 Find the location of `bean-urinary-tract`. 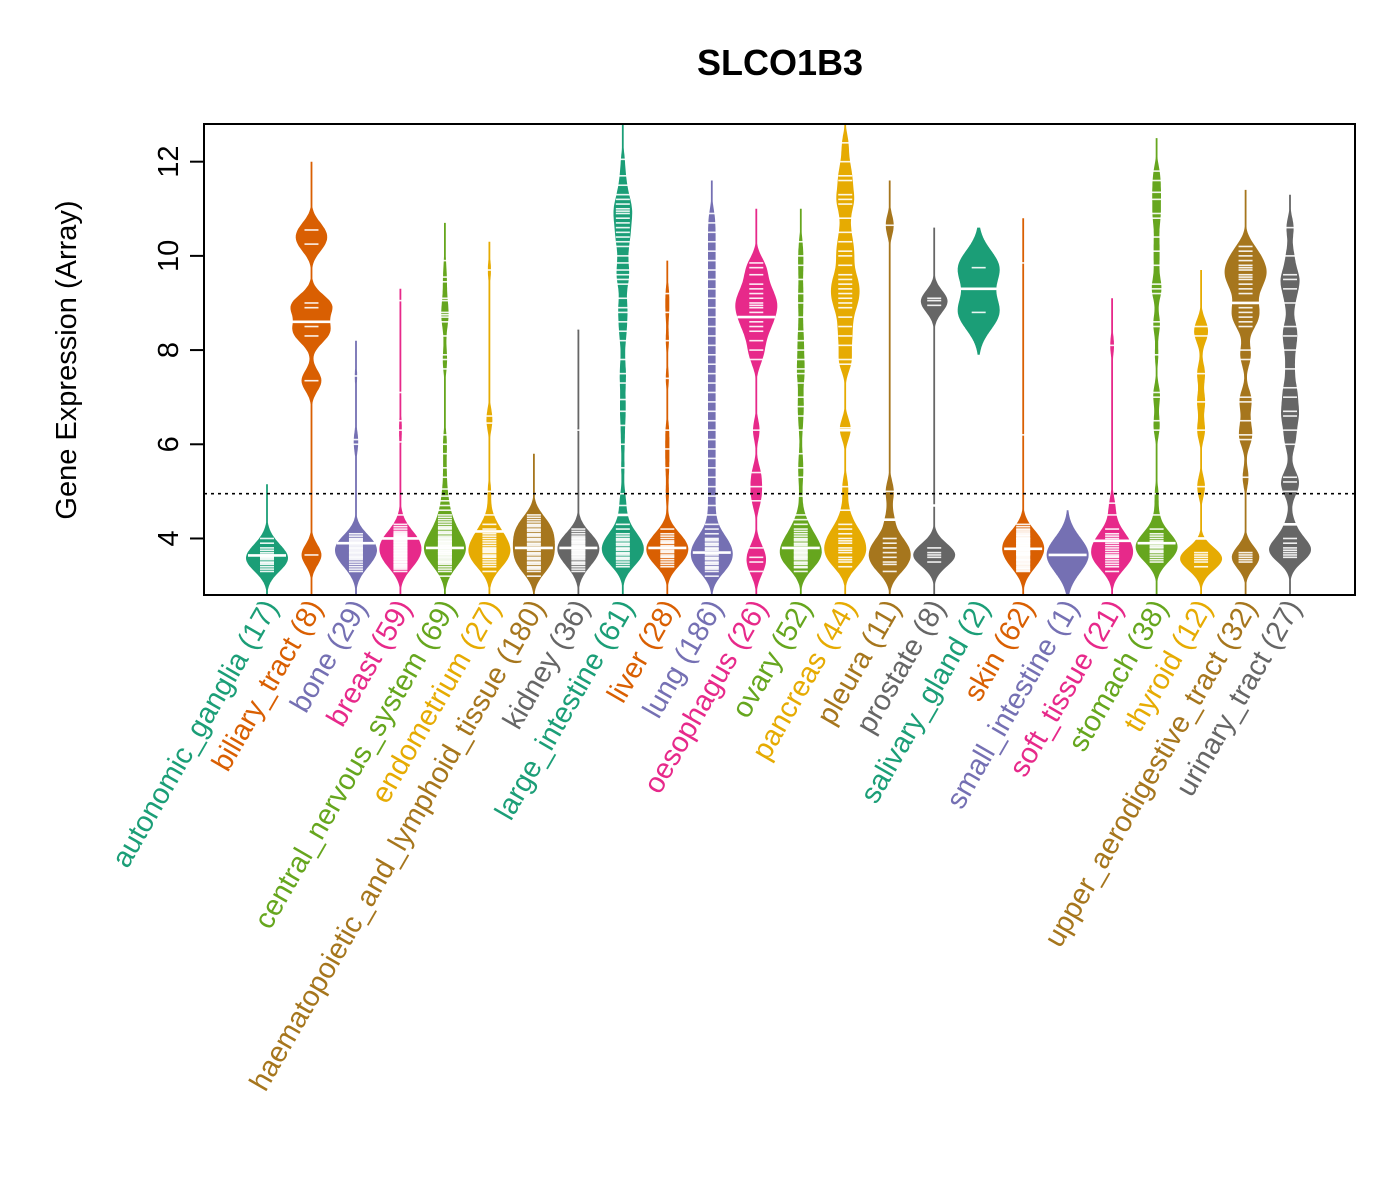

bean-urinary-tract is located at coordinates (1290, 394).